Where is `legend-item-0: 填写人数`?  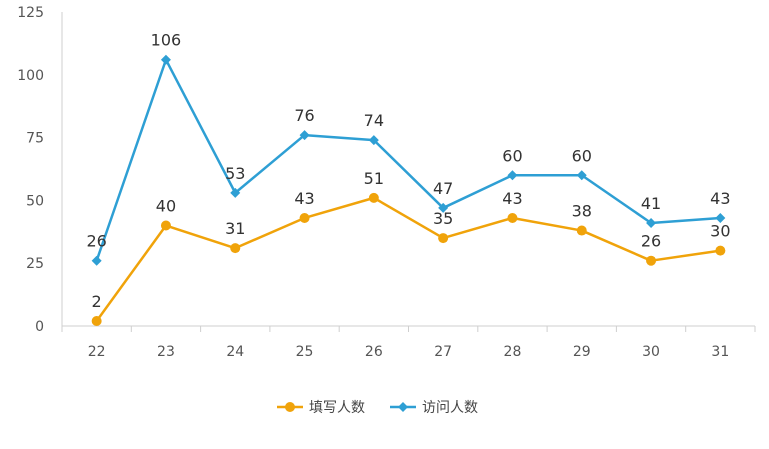
legend-item-0: 填写人数 is located at coordinates (321, 408).